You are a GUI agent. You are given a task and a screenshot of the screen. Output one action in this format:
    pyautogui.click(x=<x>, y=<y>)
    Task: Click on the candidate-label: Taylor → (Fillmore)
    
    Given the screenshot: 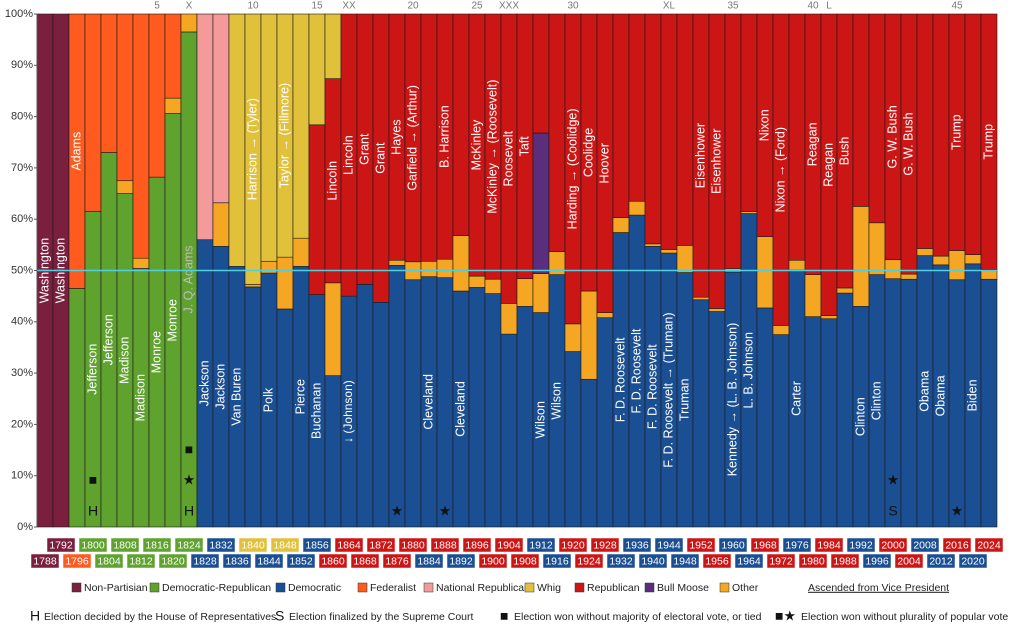 What is the action you would take?
    pyautogui.click(x=284, y=136)
    